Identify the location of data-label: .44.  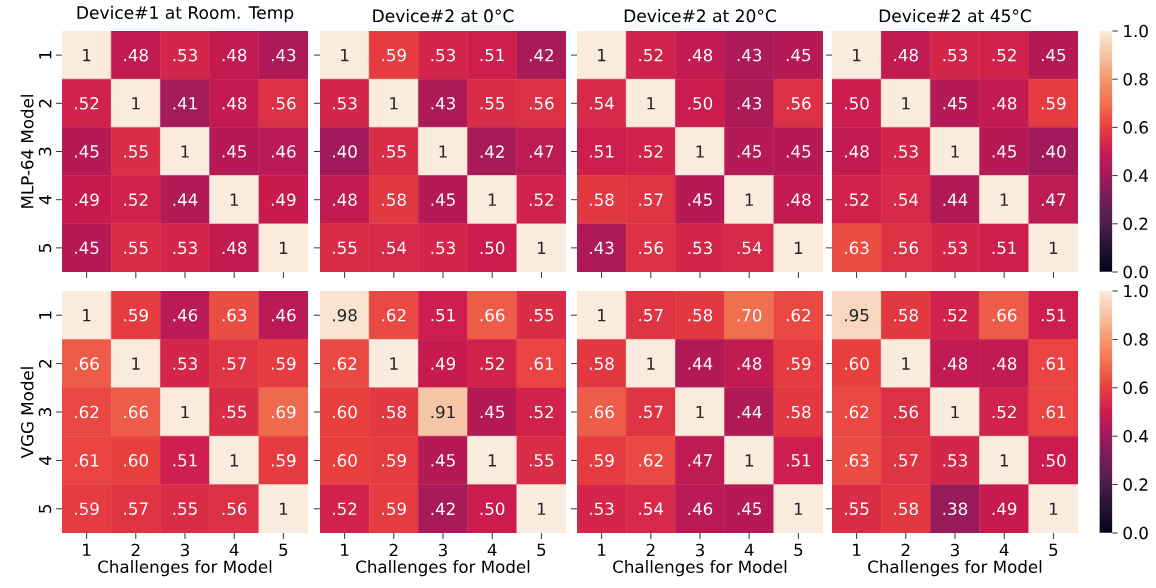
(185, 199).